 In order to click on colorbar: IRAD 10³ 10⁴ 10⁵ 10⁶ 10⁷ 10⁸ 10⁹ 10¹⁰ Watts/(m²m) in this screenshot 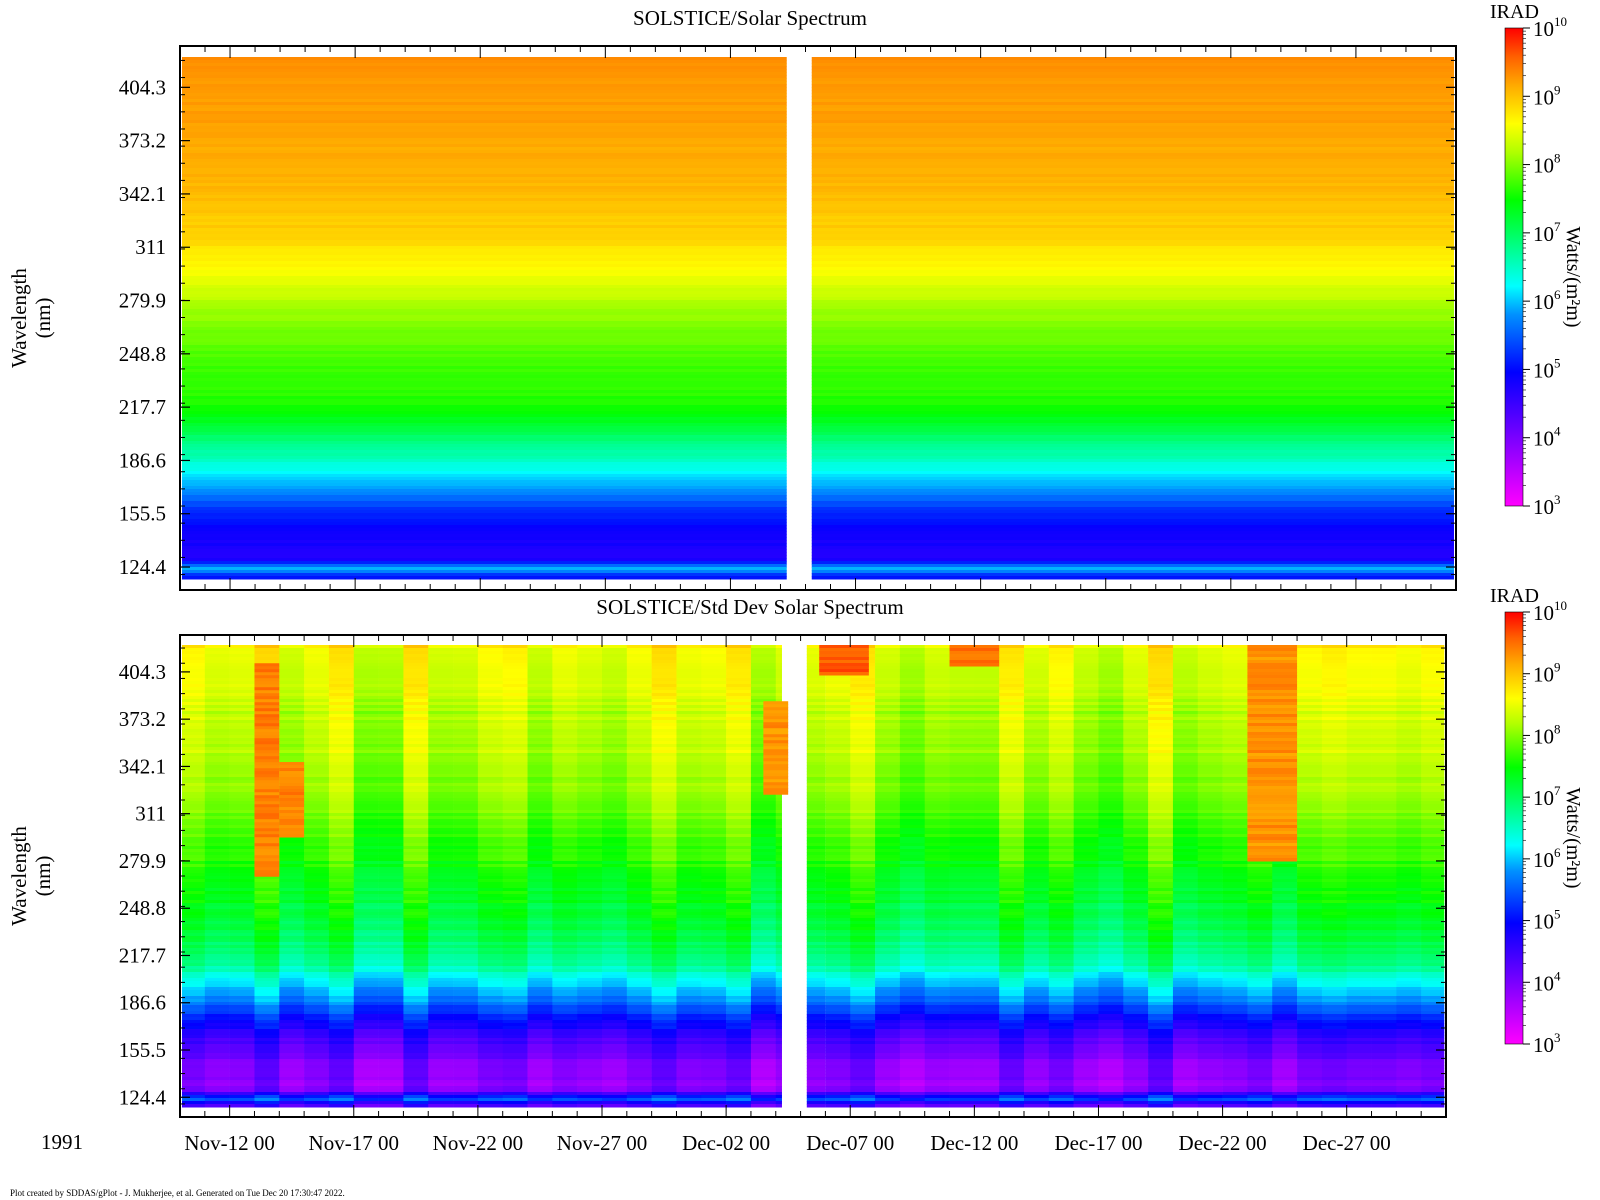, I will do `click(1537, 821)`.